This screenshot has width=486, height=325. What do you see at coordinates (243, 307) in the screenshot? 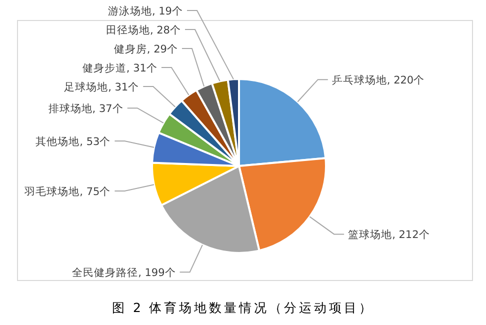
I see `text: 图 2 体育场地数量情况（分运动项目）` at bounding box center [243, 307].